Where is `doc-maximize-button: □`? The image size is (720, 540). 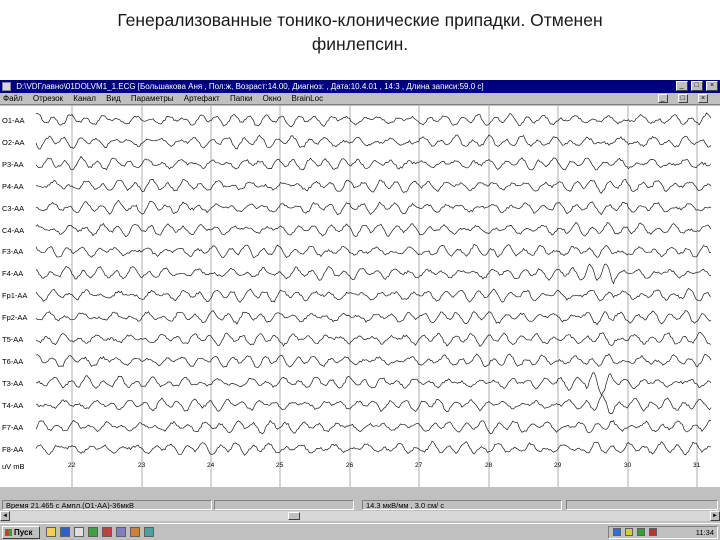
doc-maximize-button: □ is located at coordinates (682, 98).